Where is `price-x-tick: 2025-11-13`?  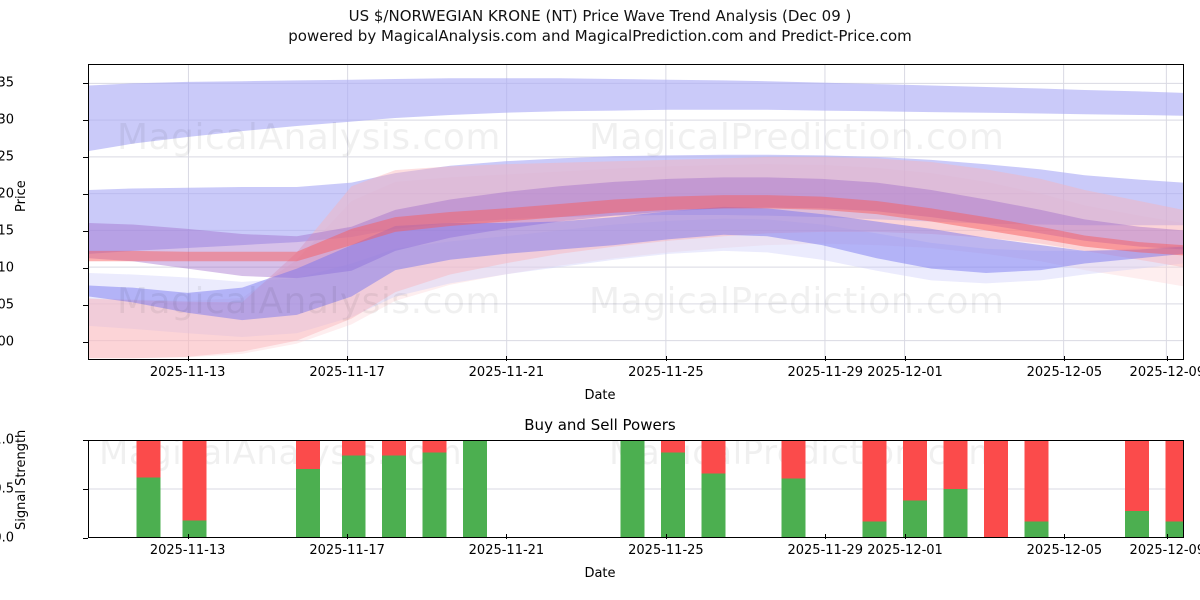
price-x-tick: 2025-11-13 is located at coordinates (187, 372).